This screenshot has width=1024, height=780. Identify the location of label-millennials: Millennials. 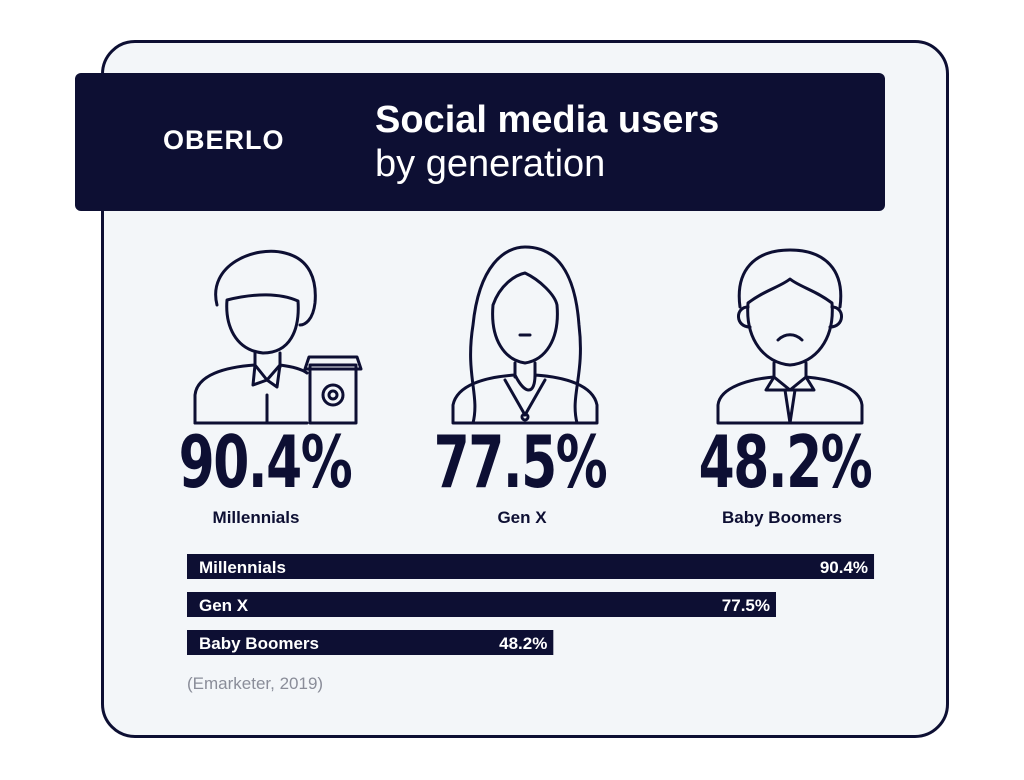
(256, 517).